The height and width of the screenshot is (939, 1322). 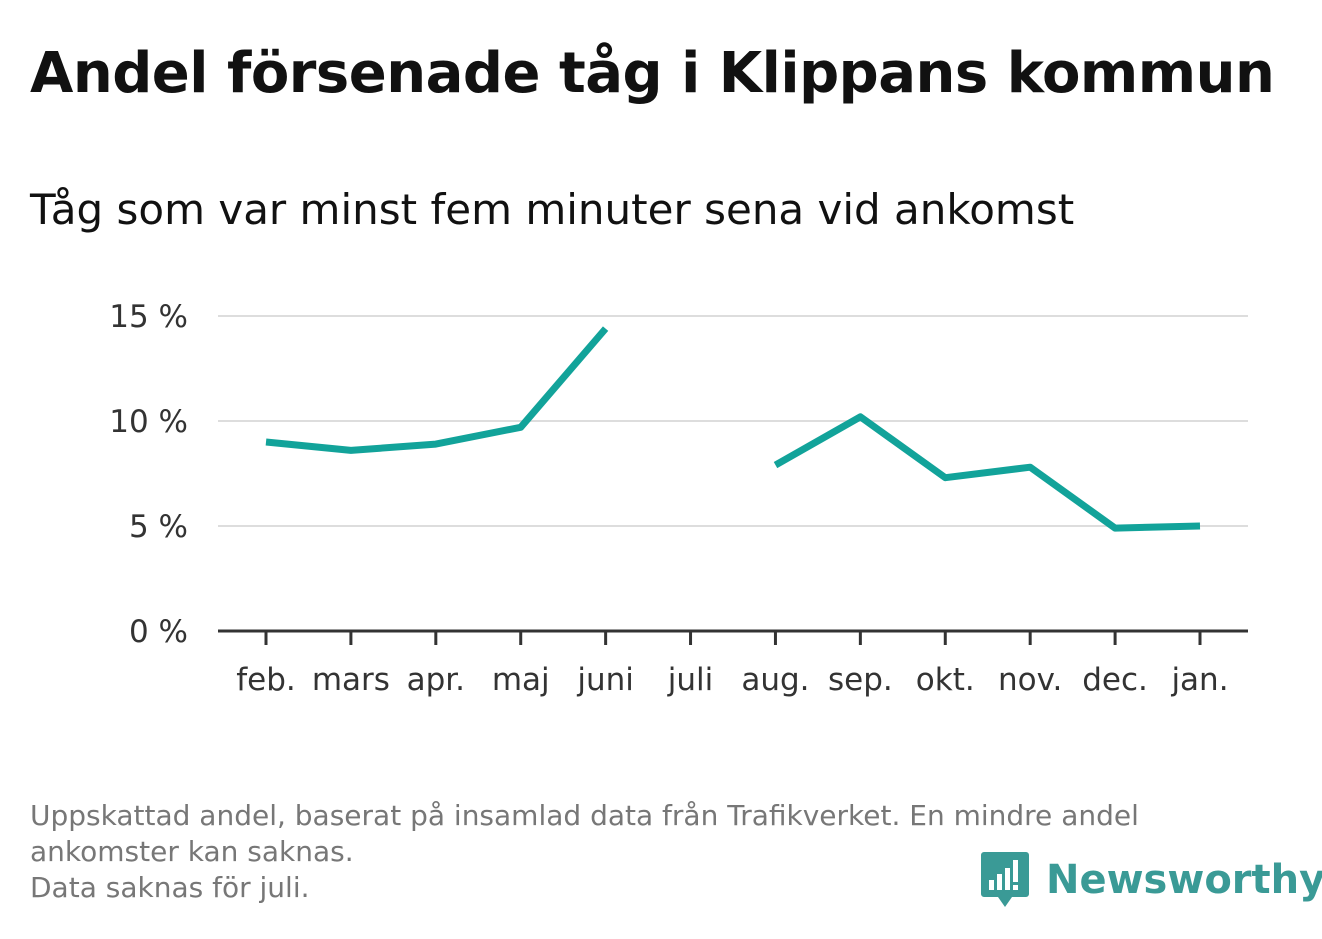 What do you see at coordinates (521, 680) in the screenshot?
I see `x-tick-label: maj` at bounding box center [521, 680].